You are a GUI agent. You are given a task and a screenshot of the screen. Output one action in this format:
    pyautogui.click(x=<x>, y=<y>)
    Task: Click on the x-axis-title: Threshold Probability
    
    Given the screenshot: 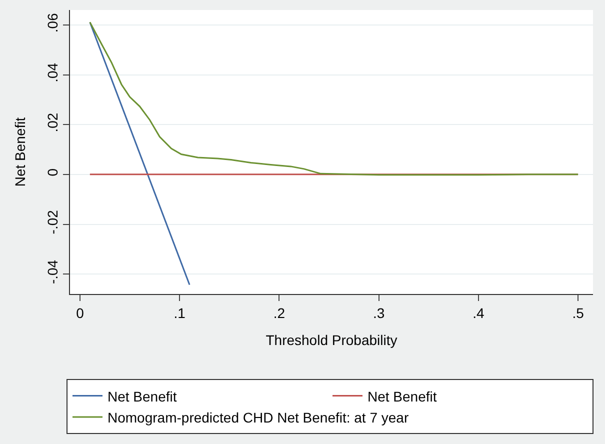 What is the action you would take?
    pyautogui.click(x=332, y=340)
    